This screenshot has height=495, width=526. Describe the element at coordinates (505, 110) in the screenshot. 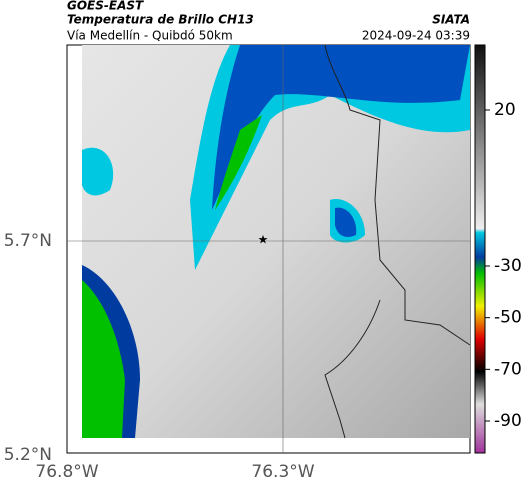

I see `colorbar-label: 20` at that location.